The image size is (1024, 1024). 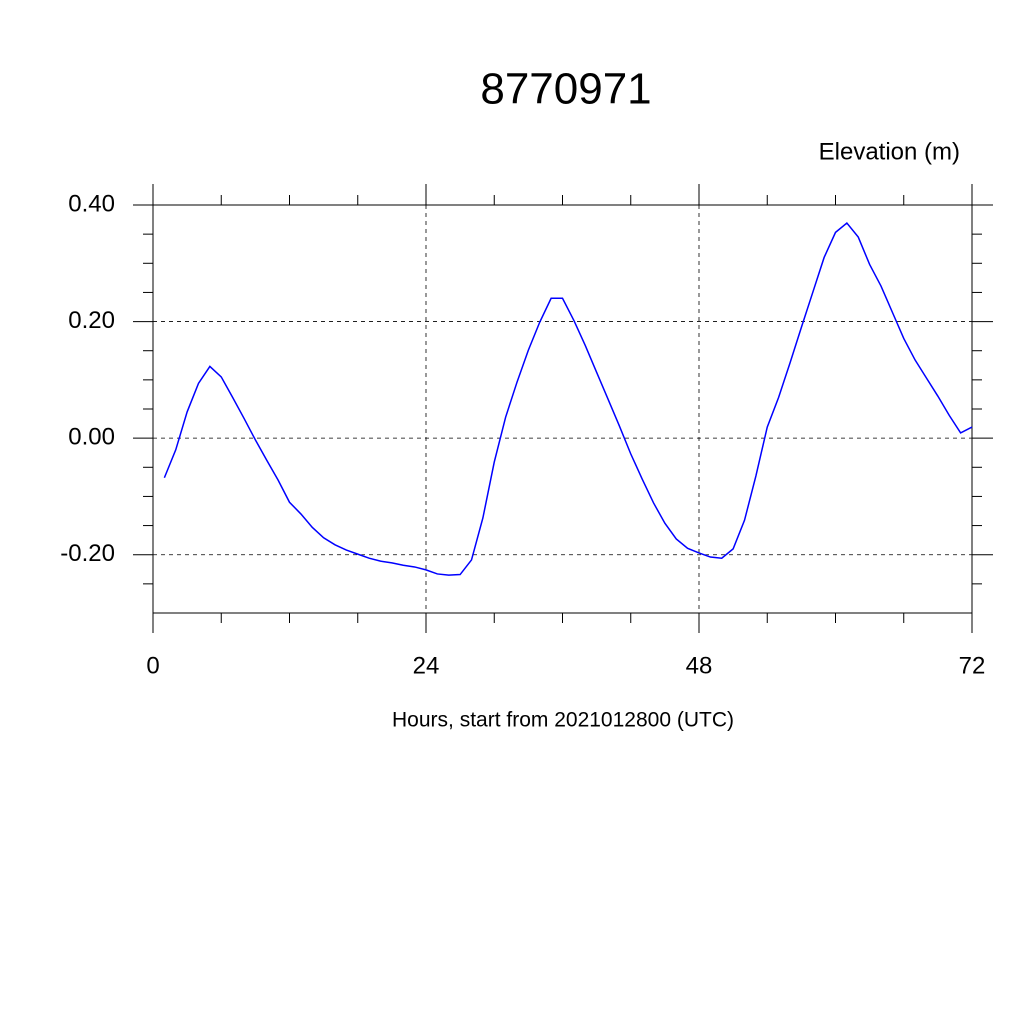 What do you see at coordinates (889, 151) in the screenshot?
I see `chart-subtitle: Elevation (m)` at bounding box center [889, 151].